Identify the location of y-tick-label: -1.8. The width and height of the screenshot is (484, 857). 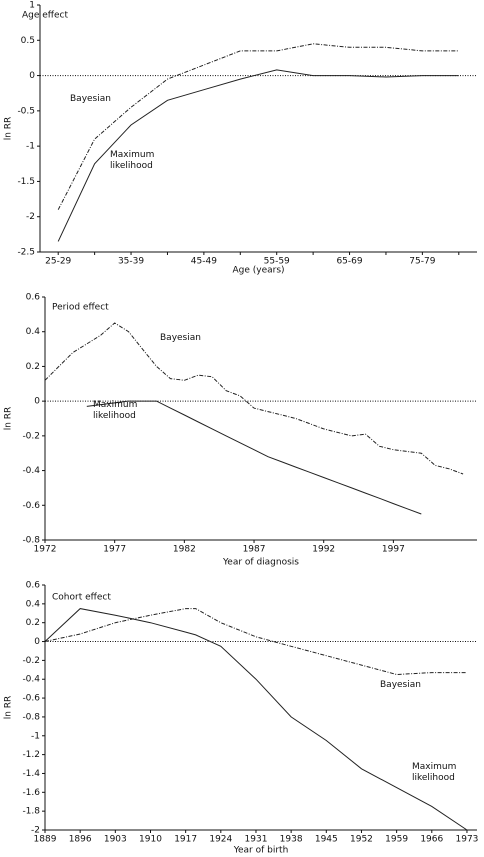
(31, 812).